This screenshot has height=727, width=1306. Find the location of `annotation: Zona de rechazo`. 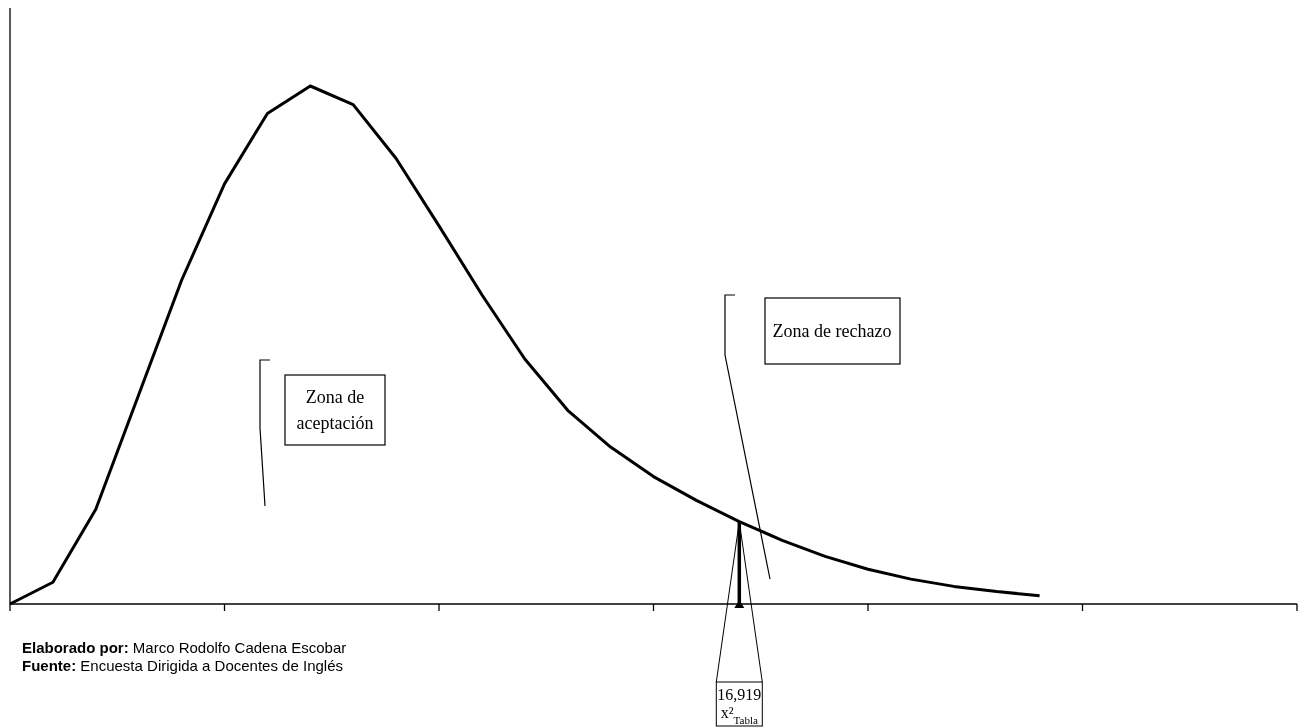

annotation: Zona de rechazo is located at coordinates (832, 331).